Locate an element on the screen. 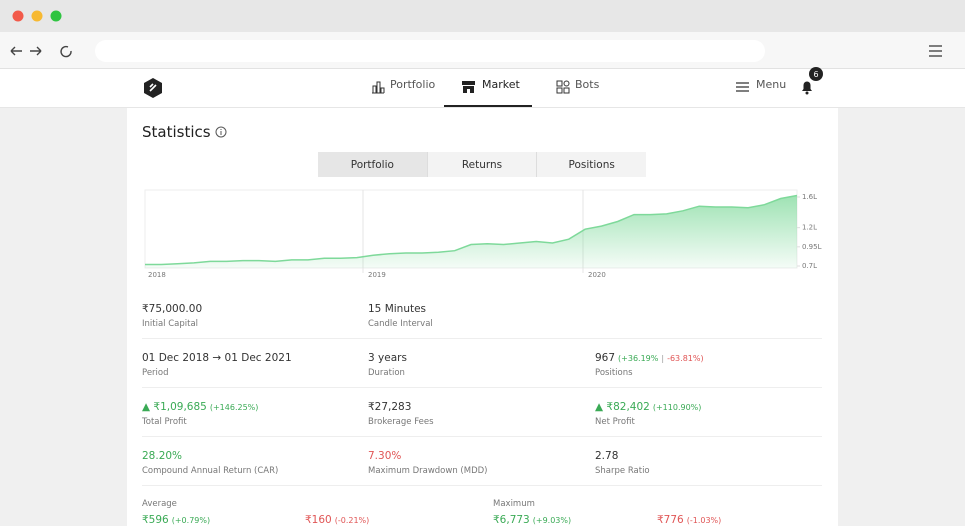 The width and height of the screenshot is (965, 526). stat-value: ▲ ₹82,402 (+110.90%) is located at coordinates (648, 407).